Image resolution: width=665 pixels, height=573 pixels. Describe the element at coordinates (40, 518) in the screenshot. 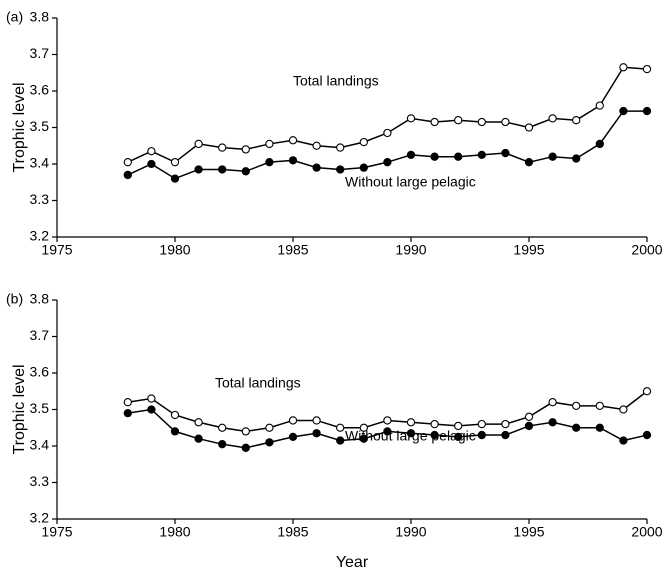

I see `y-tick-label: 3.2` at that location.